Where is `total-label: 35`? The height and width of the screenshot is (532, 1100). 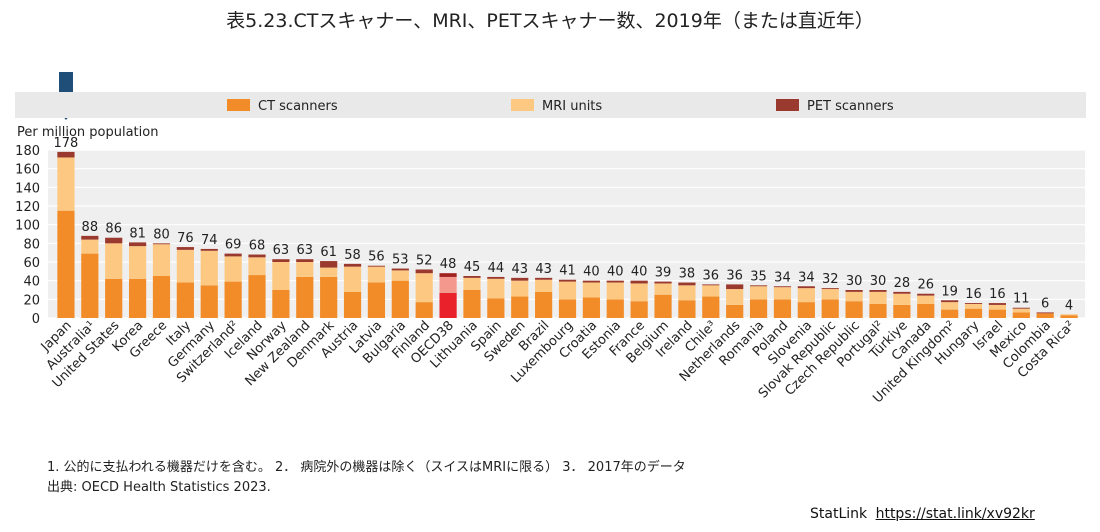 total-label: 35 is located at coordinates (758, 276).